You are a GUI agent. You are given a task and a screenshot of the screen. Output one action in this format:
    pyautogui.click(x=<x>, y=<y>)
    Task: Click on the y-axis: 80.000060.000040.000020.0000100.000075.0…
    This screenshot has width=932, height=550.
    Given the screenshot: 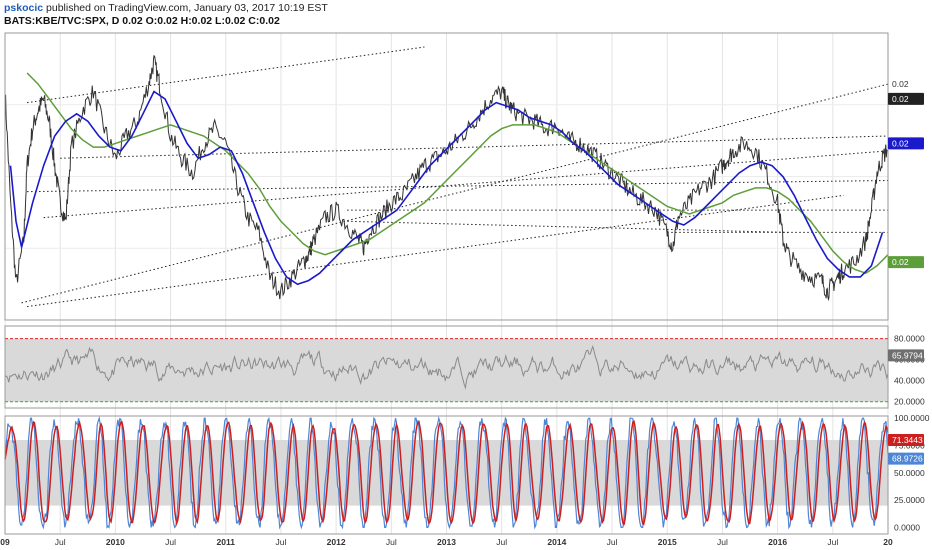 What is the action you would take?
    pyautogui.click(x=912, y=433)
    